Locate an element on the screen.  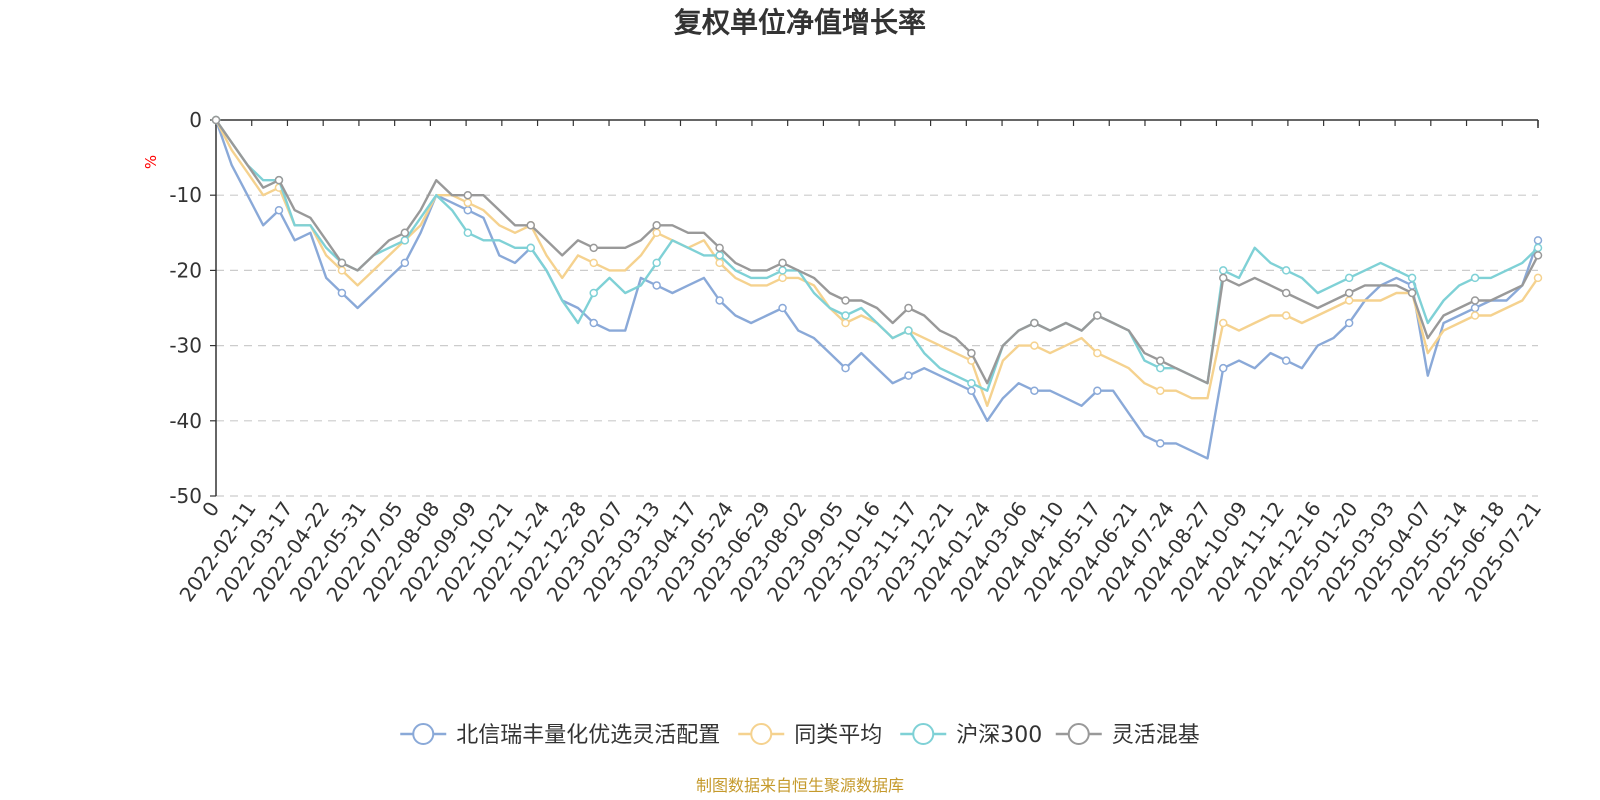
legend-label: 灵活混基 is located at coordinates (1156, 735).